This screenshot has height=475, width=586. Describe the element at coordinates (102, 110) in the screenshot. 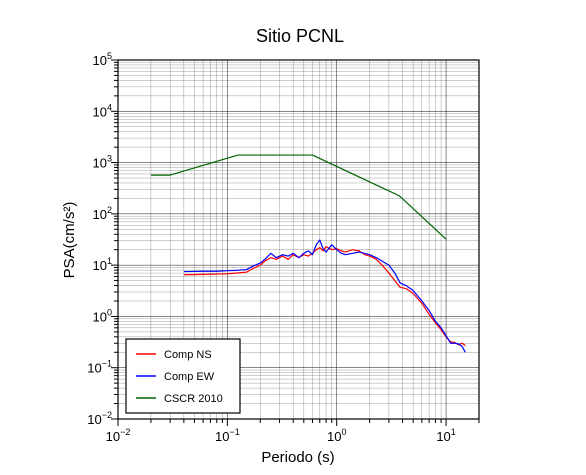

I see `y-tick-label: 10⁴` at that location.